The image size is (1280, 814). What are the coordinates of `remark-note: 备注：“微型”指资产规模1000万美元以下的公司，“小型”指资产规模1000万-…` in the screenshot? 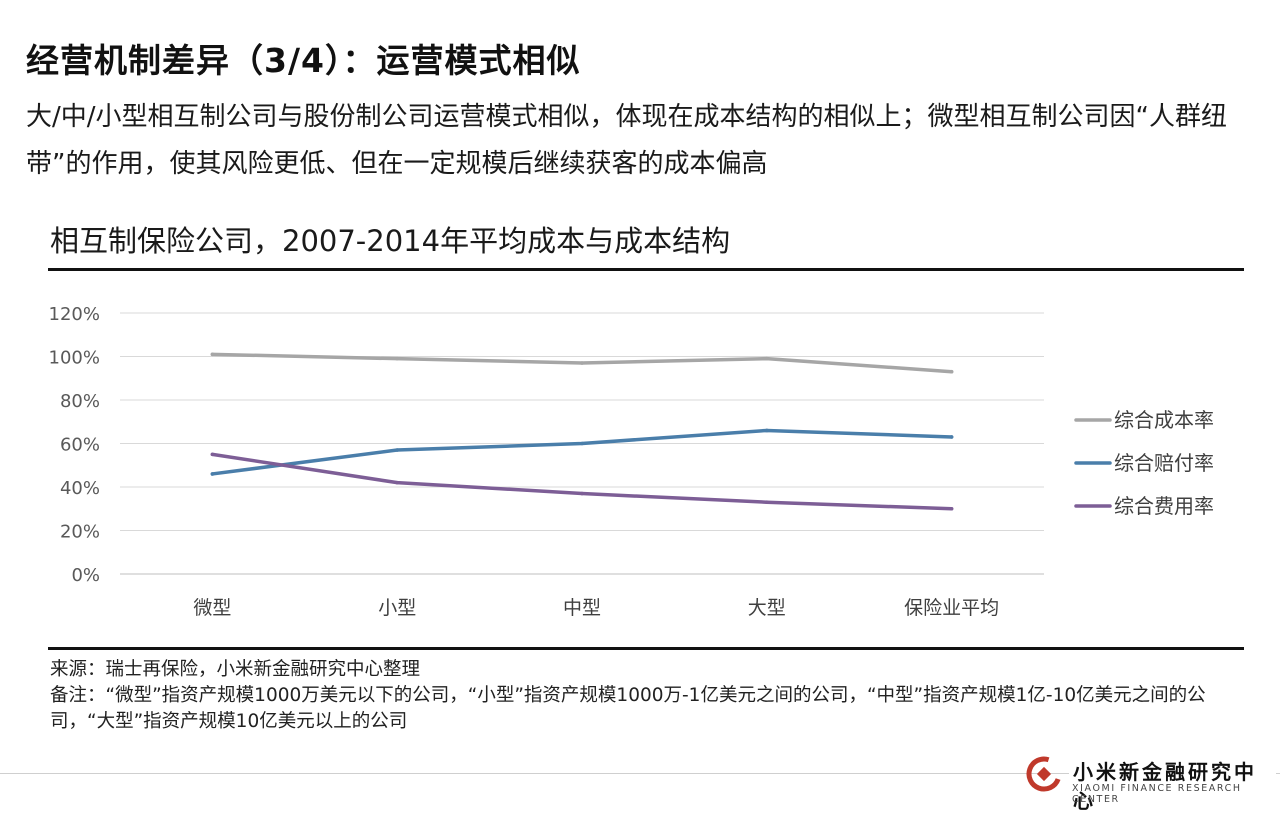 It's located at (628, 708).